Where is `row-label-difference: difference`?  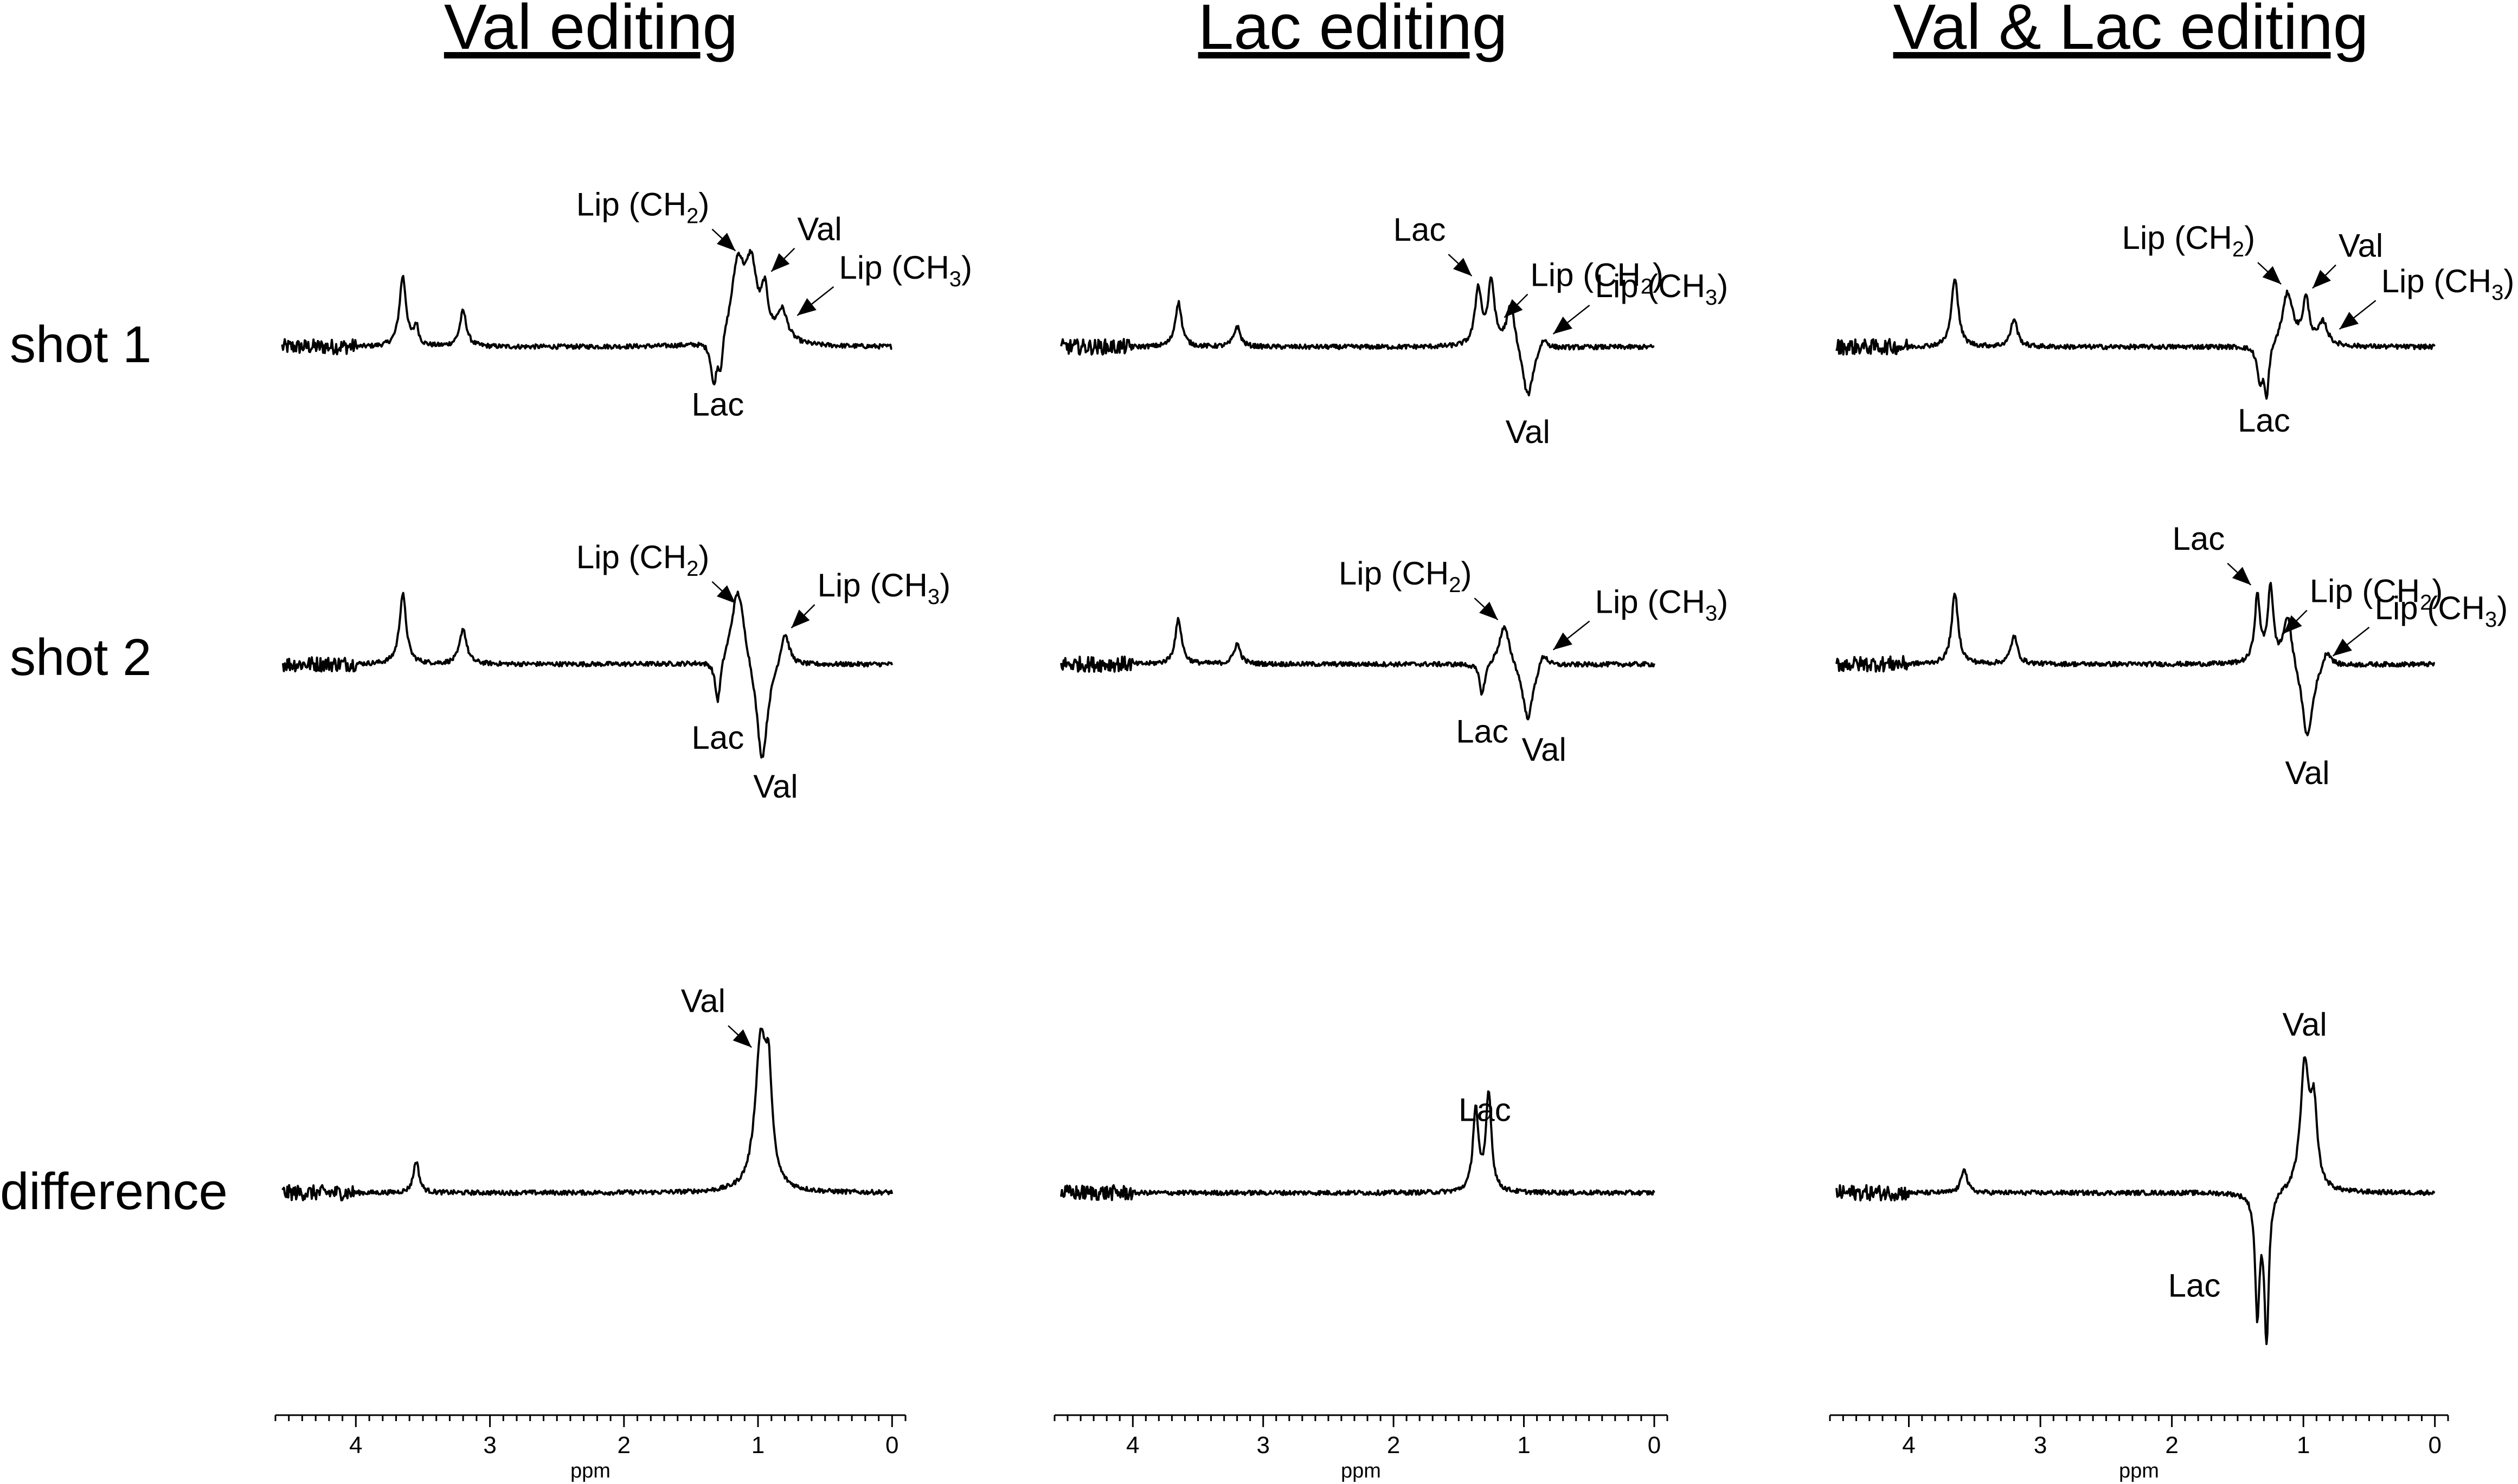 row-label-difference: difference is located at coordinates (114, 1191).